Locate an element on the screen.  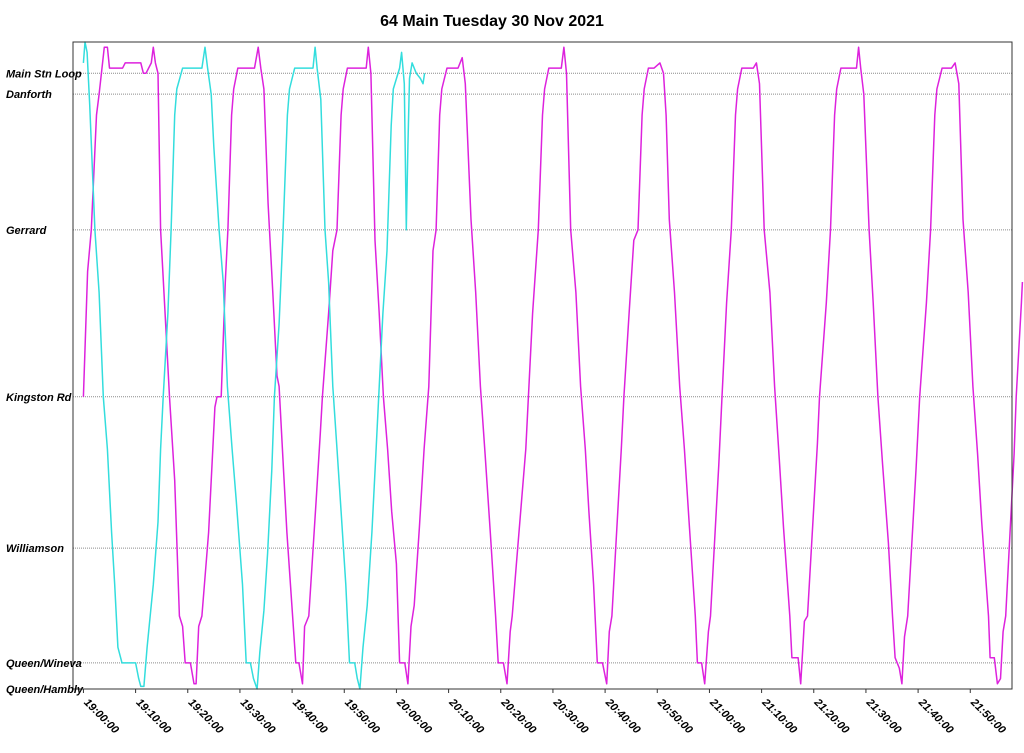
x-tick-label: 19:00:00 is located at coordinates (101, 717).